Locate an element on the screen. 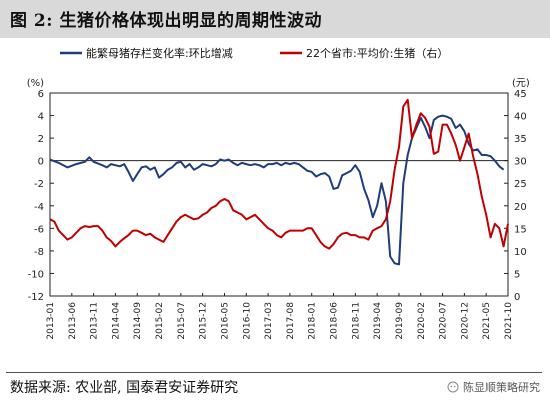  x-axis-tick-label: 2019-04 is located at coordinates (378, 321).